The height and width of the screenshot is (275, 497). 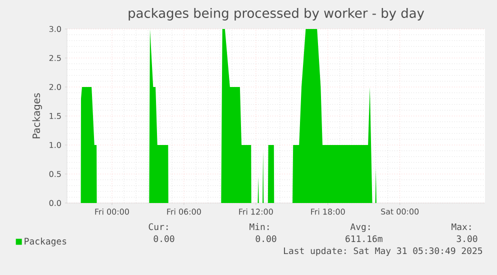 What do you see at coordinates (364, 238) in the screenshot?
I see `text: 611.16m` at bounding box center [364, 238].